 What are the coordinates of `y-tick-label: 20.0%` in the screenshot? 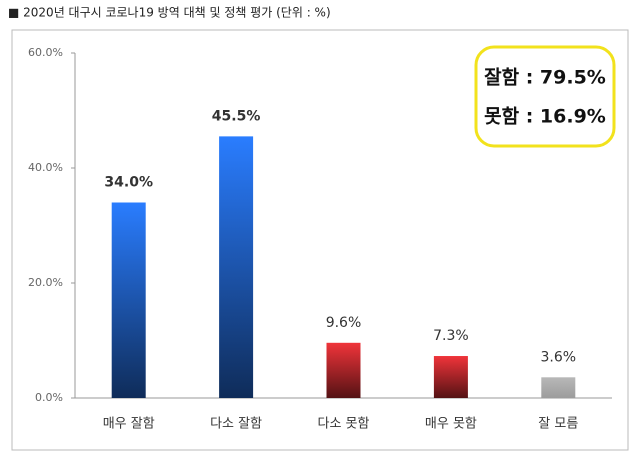 It's located at (45, 282).